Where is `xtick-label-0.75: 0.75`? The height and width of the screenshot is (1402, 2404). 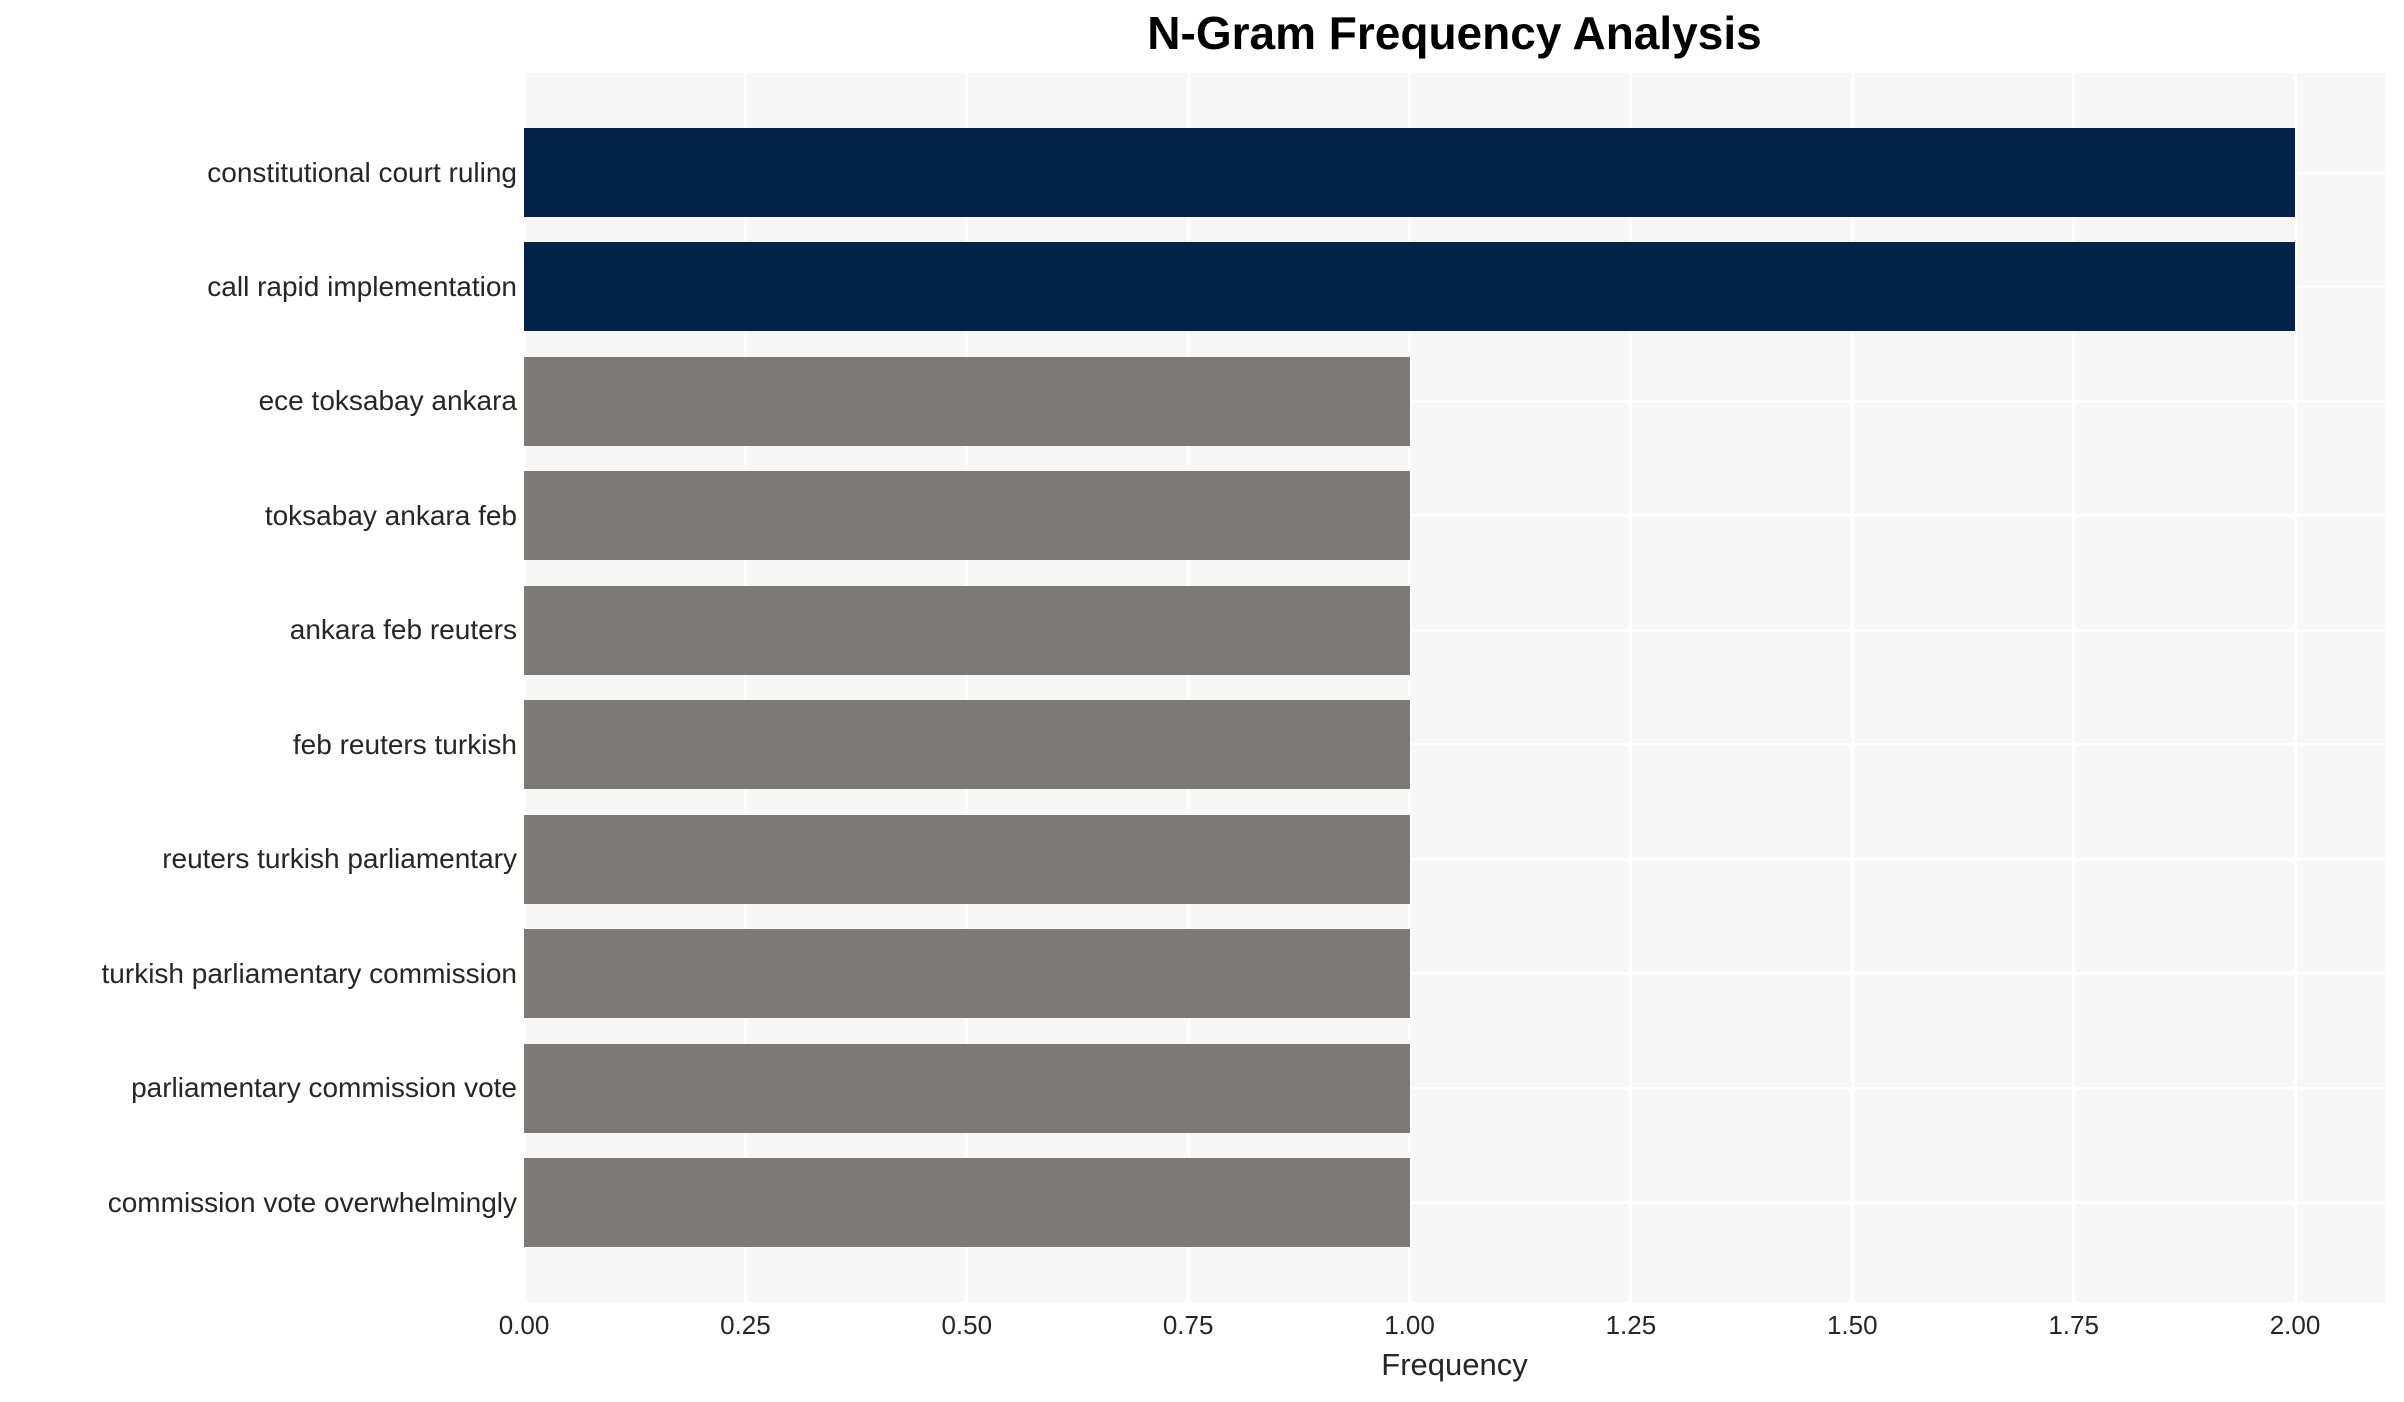
xtick-label-0.75: 0.75 is located at coordinates (1188, 1325).